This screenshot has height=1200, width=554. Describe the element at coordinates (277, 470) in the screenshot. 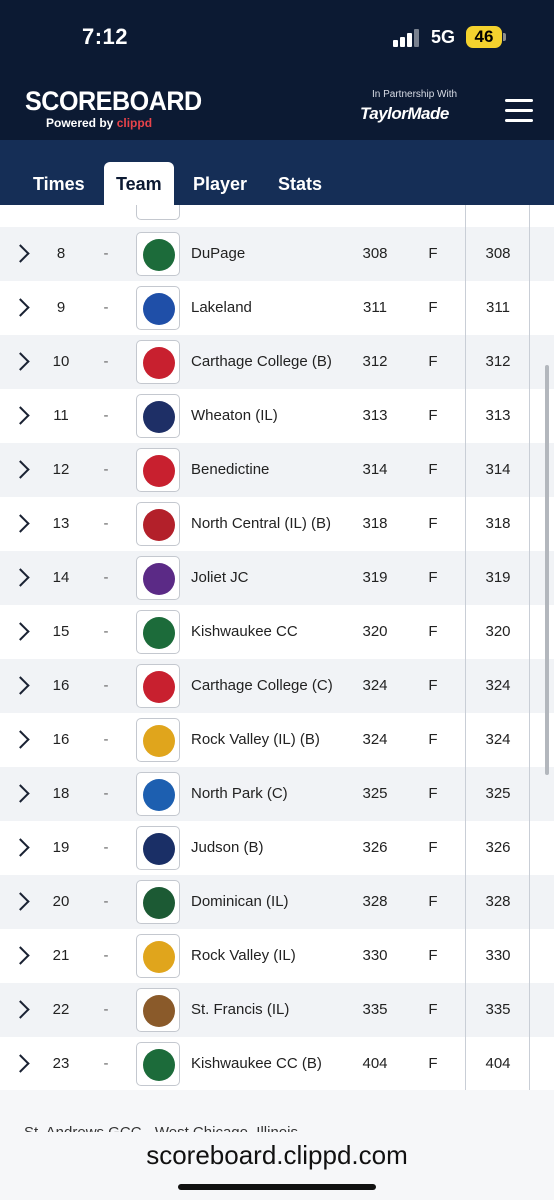

I see `table-row: 12 - Benedictine 314 F 314` at that location.